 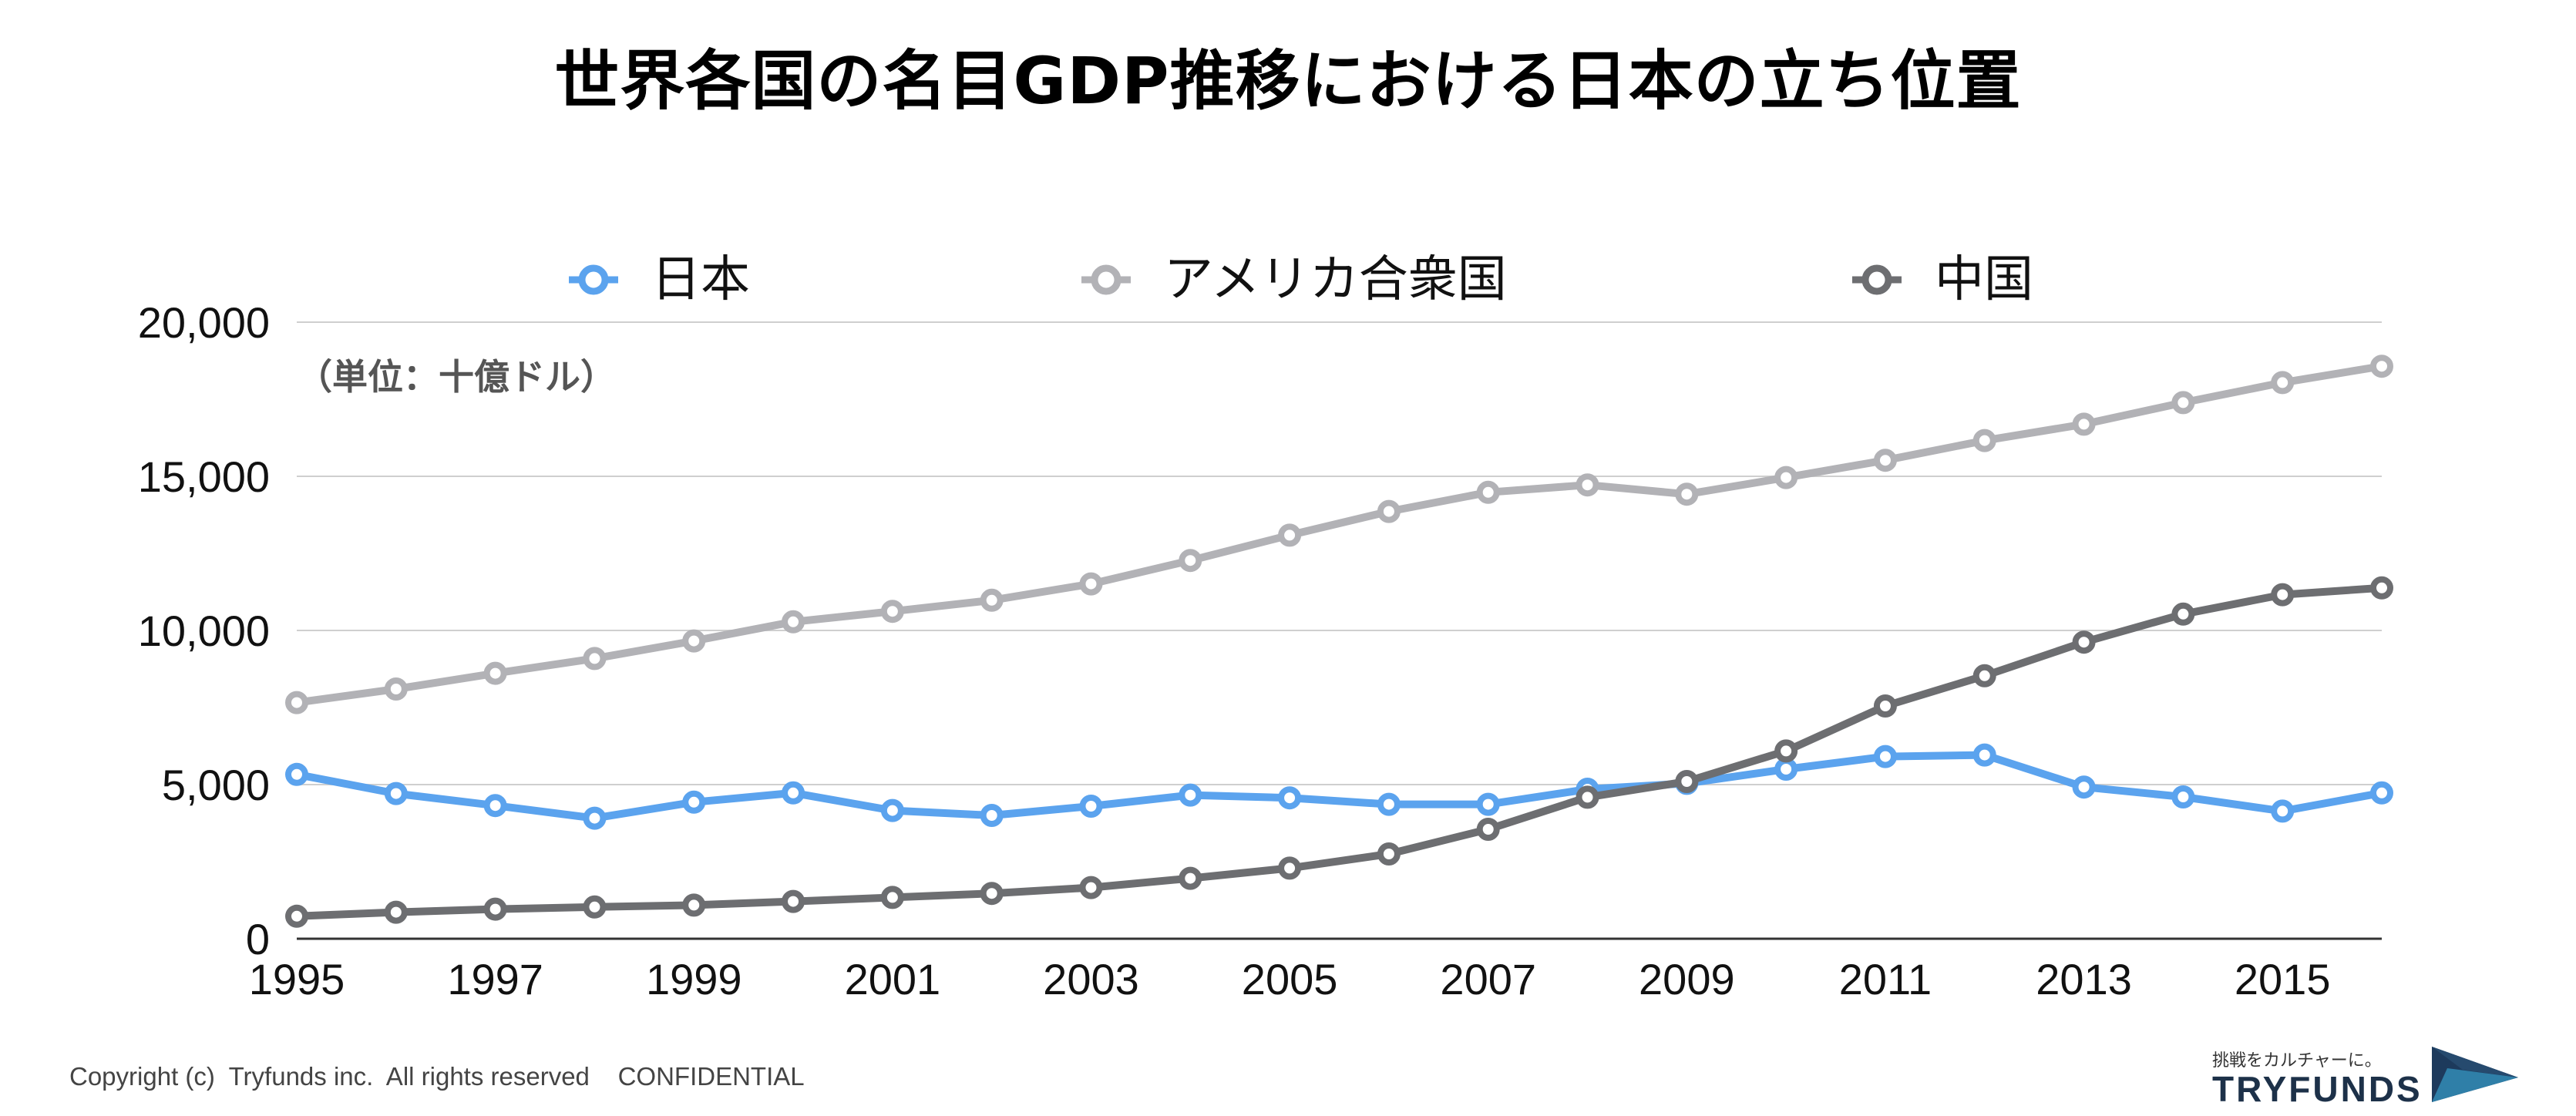 I want to click on y-tick-label: 5,000, so click(x=216, y=785).